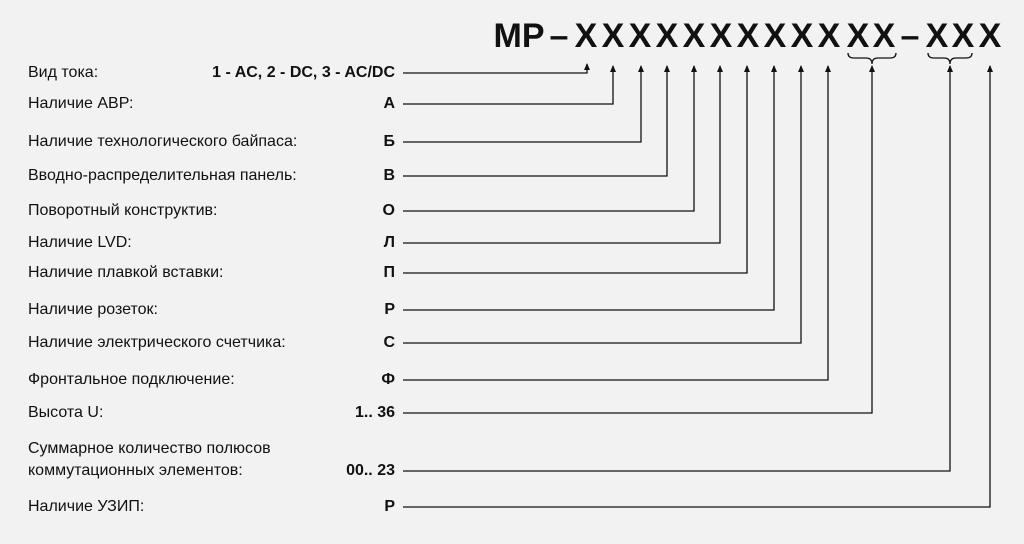 The image size is (1024, 544). What do you see at coordinates (388, 210) in the screenshot?
I see `row-value: О` at bounding box center [388, 210].